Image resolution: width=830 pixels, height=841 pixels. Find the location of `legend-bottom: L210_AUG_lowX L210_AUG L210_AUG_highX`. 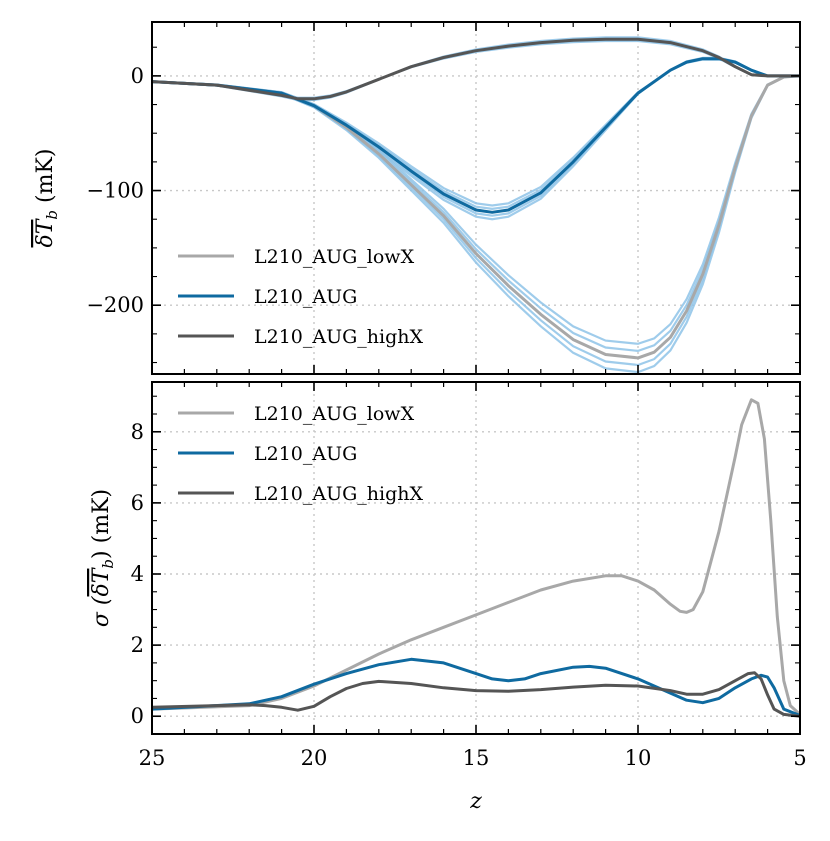

legend-bottom: L210_AUG_lowX L210_AUG L210_AUG_highX is located at coordinates (301, 454).